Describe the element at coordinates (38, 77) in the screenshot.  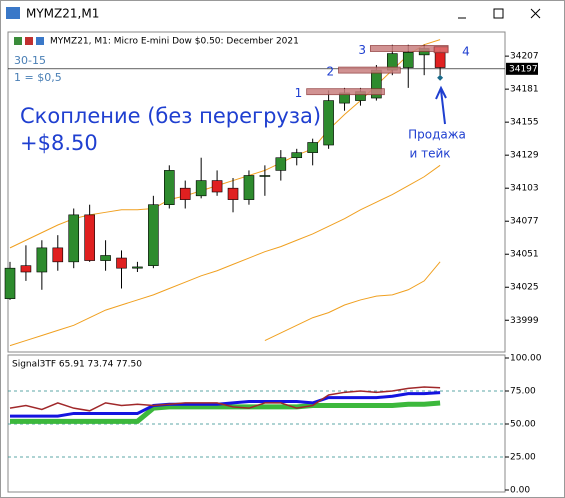
I see `note: 1 = $0,5` at that location.